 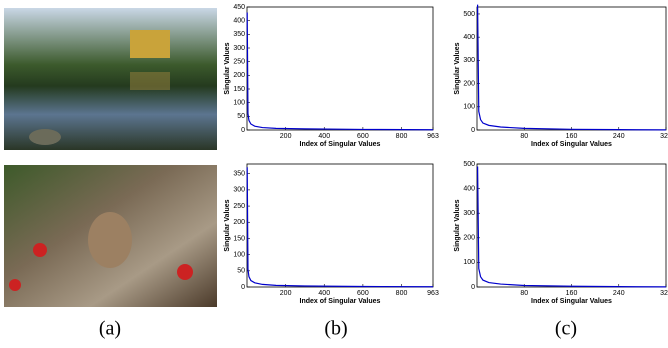 What do you see at coordinates (566, 329) in the screenshot?
I see `caption: (c)` at bounding box center [566, 329].